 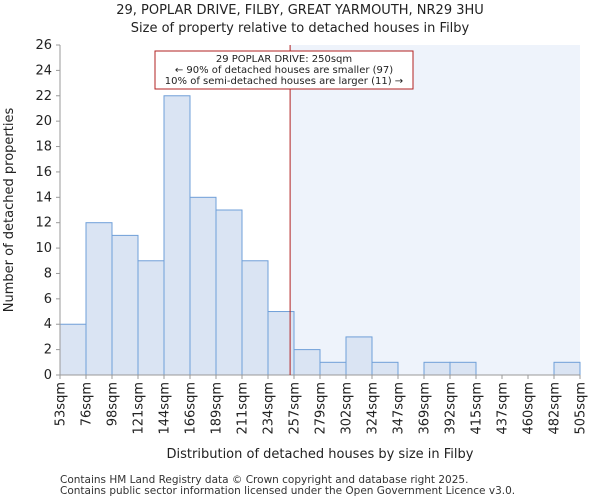 I want to click on x-tick-label: 437sqm, so click(x=503, y=408).